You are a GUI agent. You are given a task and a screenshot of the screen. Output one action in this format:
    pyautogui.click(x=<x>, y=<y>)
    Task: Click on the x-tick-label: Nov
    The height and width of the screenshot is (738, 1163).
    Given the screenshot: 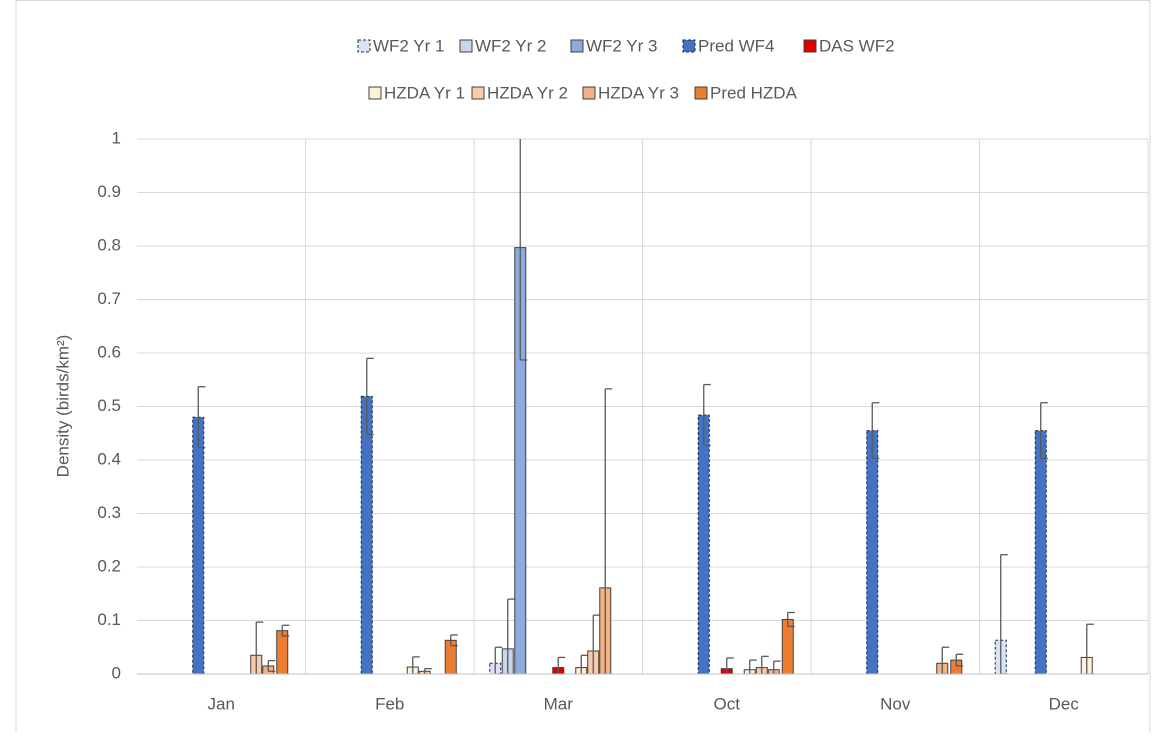 What is the action you would take?
    pyautogui.click(x=895, y=703)
    